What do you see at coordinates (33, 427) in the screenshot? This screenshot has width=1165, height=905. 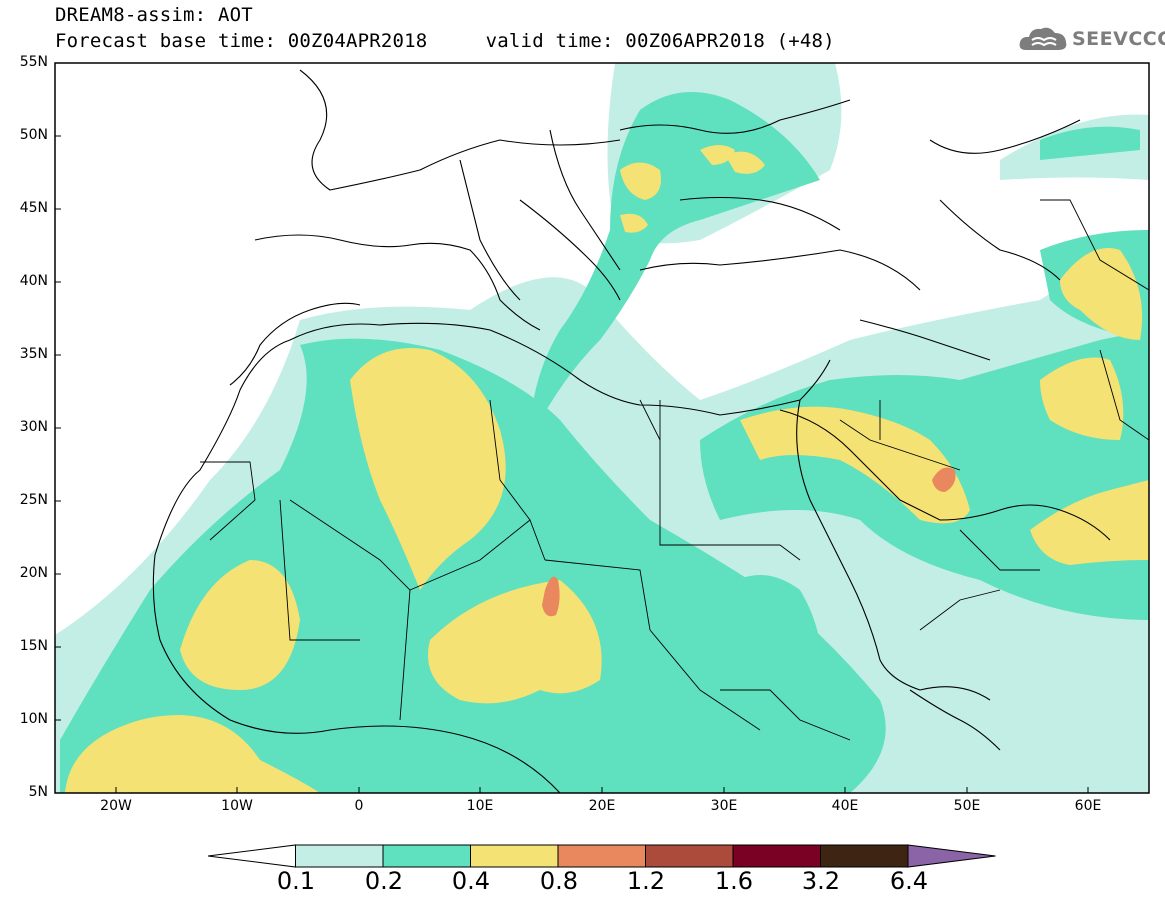 I see `lat-label: 30N` at bounding box center [33, 427].